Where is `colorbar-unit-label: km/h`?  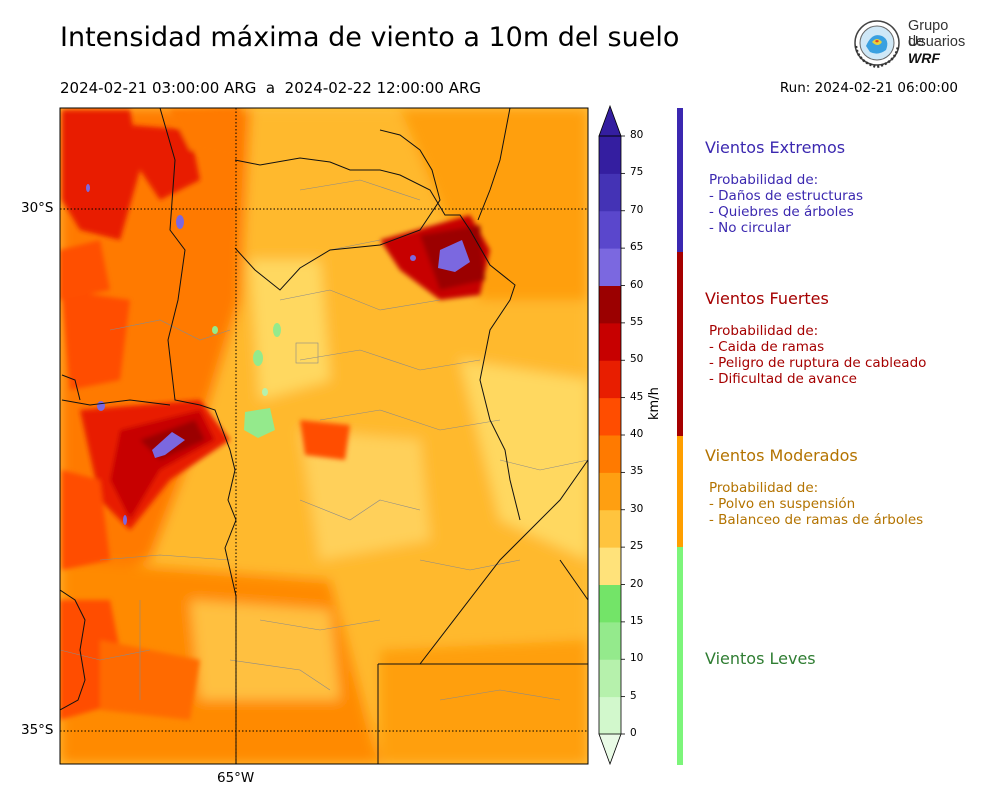
colorbar-unit-label: km/h is located at coordinates (654, 403).